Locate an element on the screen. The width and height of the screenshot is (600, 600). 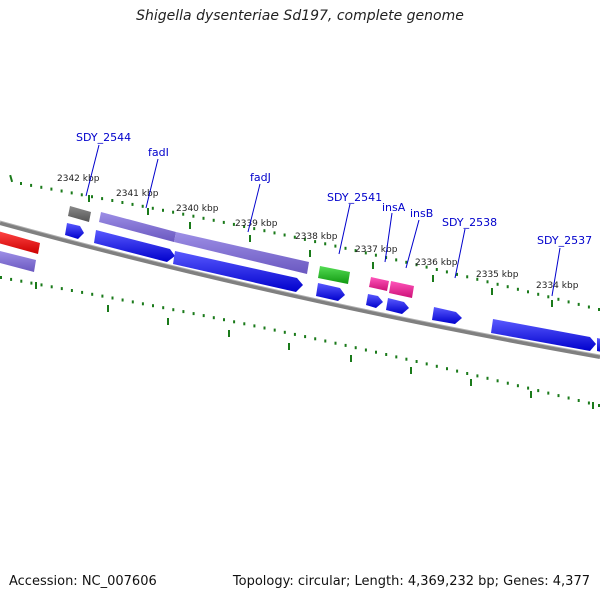
gene-label-fadI: fadI is located at coordinates (158, 152).